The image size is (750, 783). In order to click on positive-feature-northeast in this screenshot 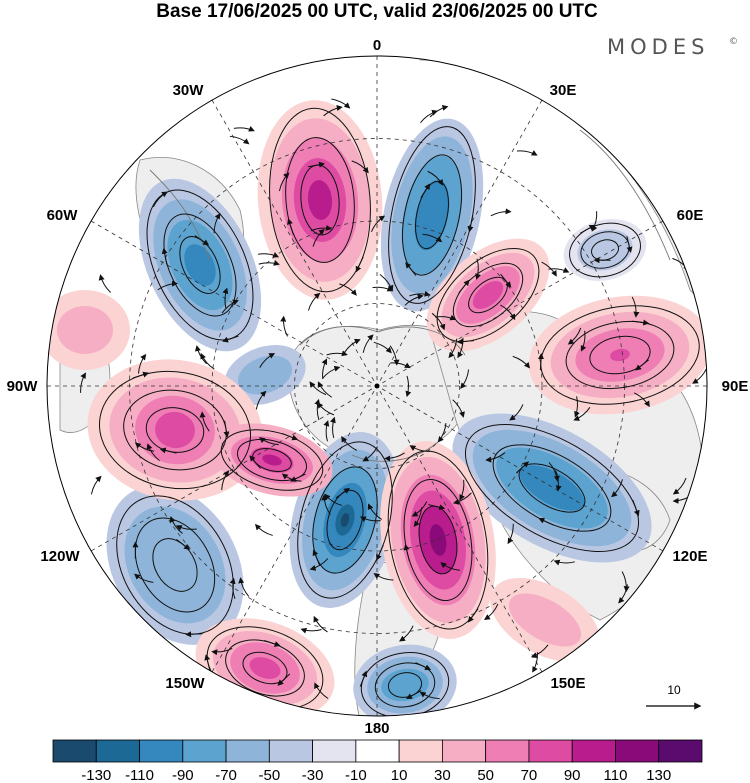, I will do `click(488, 295)`.